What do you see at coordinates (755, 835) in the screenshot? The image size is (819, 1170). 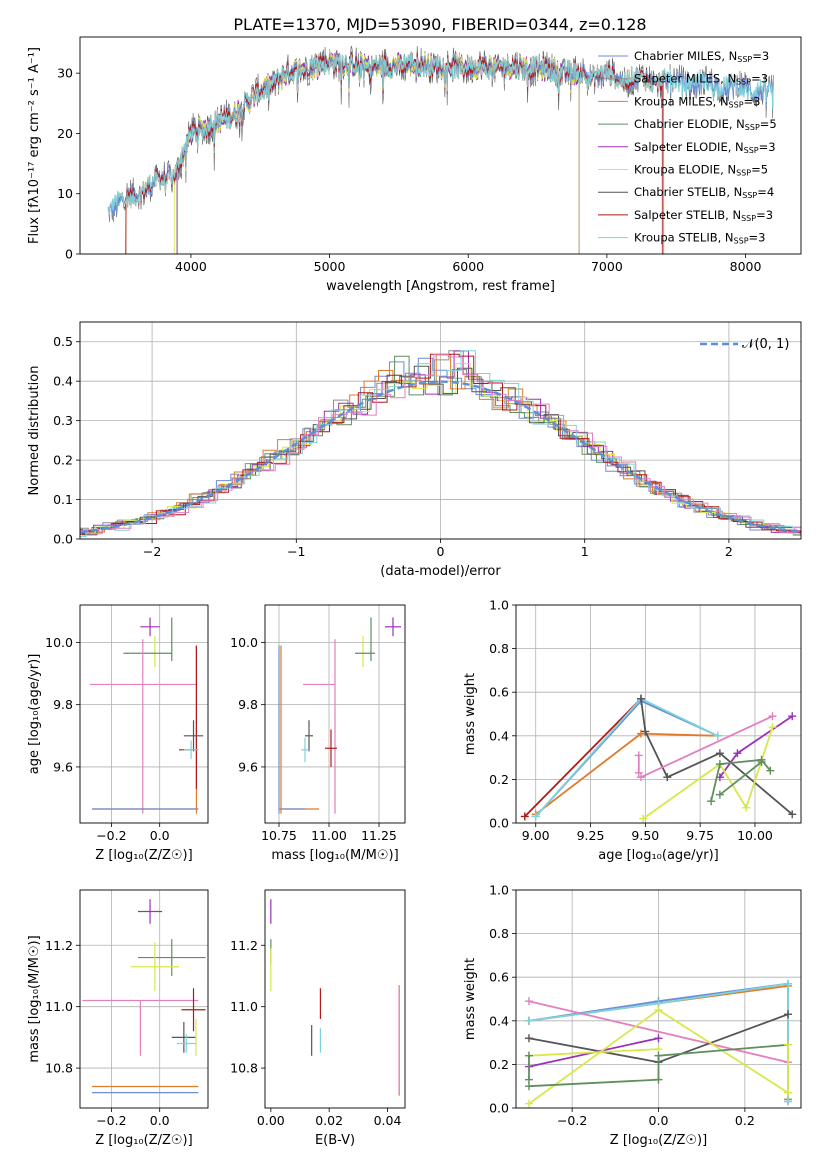 I see `x-tick-label: 10.00` at bounding box center [755, 835].